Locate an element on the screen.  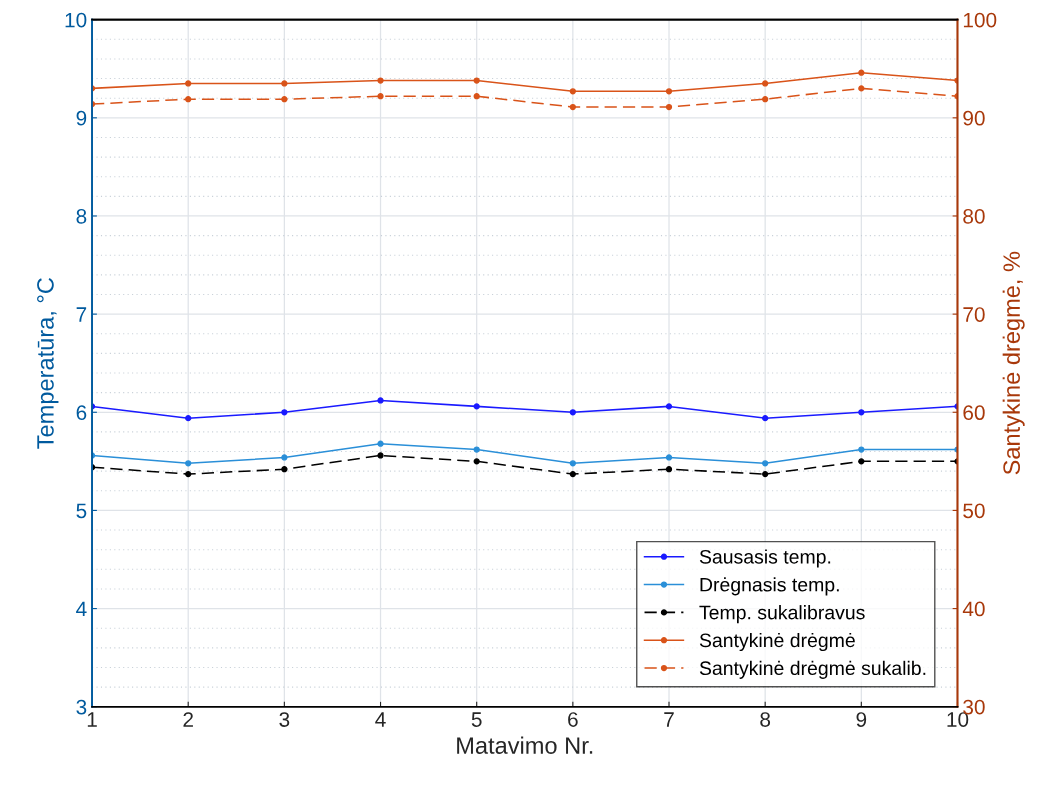
x-tick-label: 4 is located at coordinates (380, 719).